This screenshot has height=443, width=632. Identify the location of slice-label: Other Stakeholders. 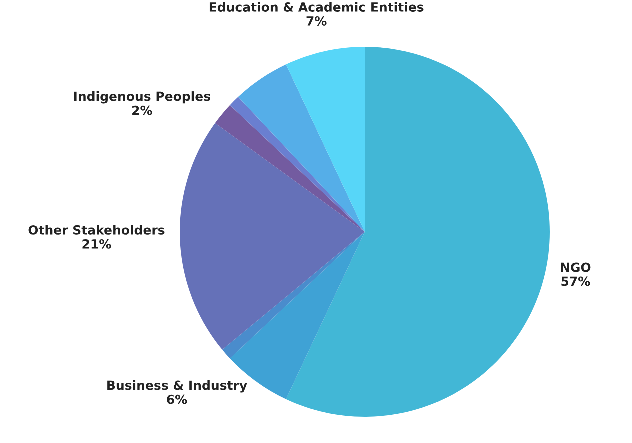
(96, 230).